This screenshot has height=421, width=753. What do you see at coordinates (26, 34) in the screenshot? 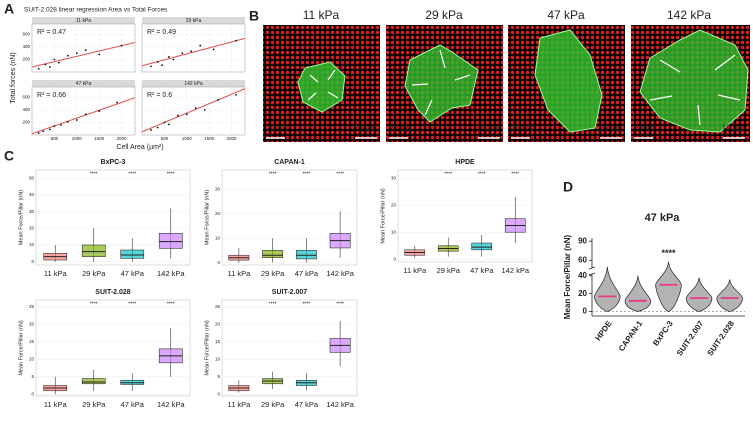
I see `y-tick-label: 600` at bounding box center [26, 34].